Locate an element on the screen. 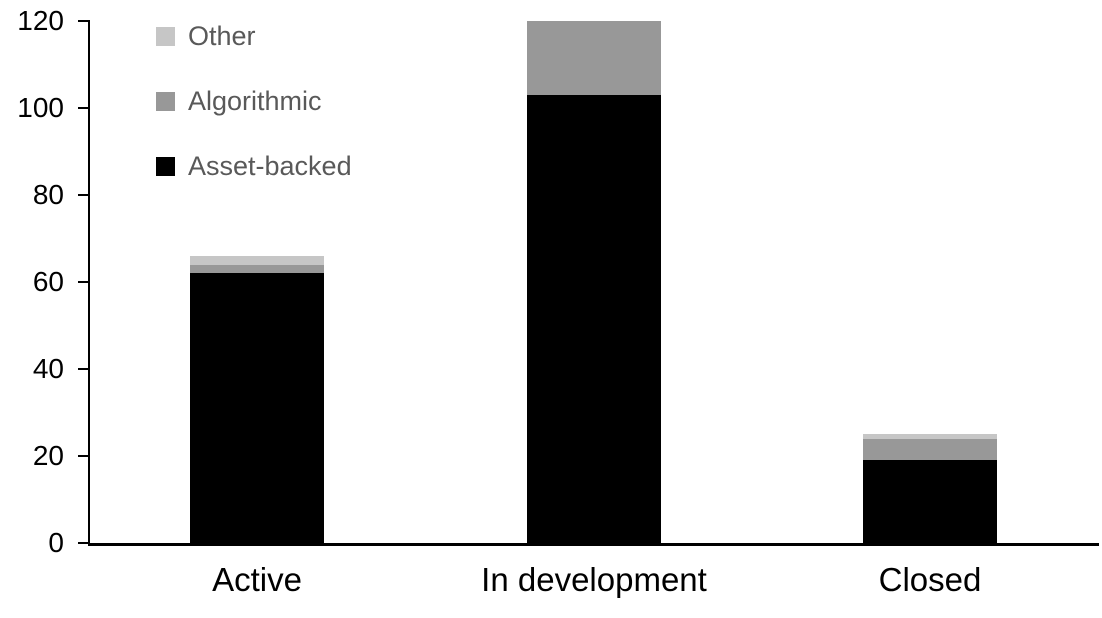 The width and height of the screenshot is (1102, 618). y-tick-label: 100 is located at coordinates (40, 107).